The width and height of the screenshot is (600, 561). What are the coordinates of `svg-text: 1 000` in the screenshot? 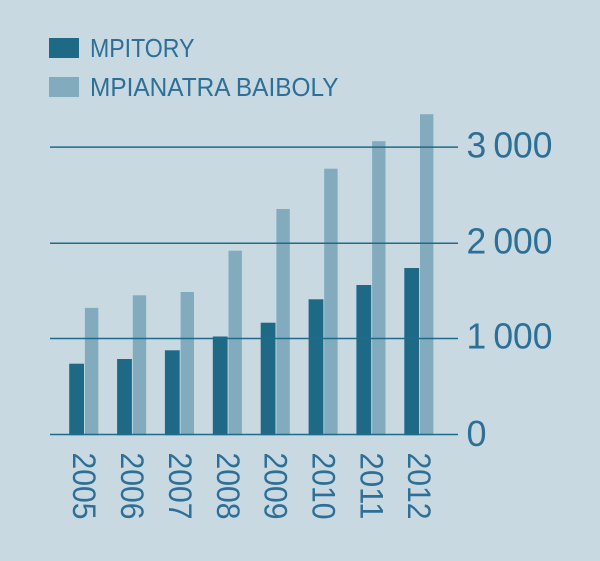 It's located at (510, 335).